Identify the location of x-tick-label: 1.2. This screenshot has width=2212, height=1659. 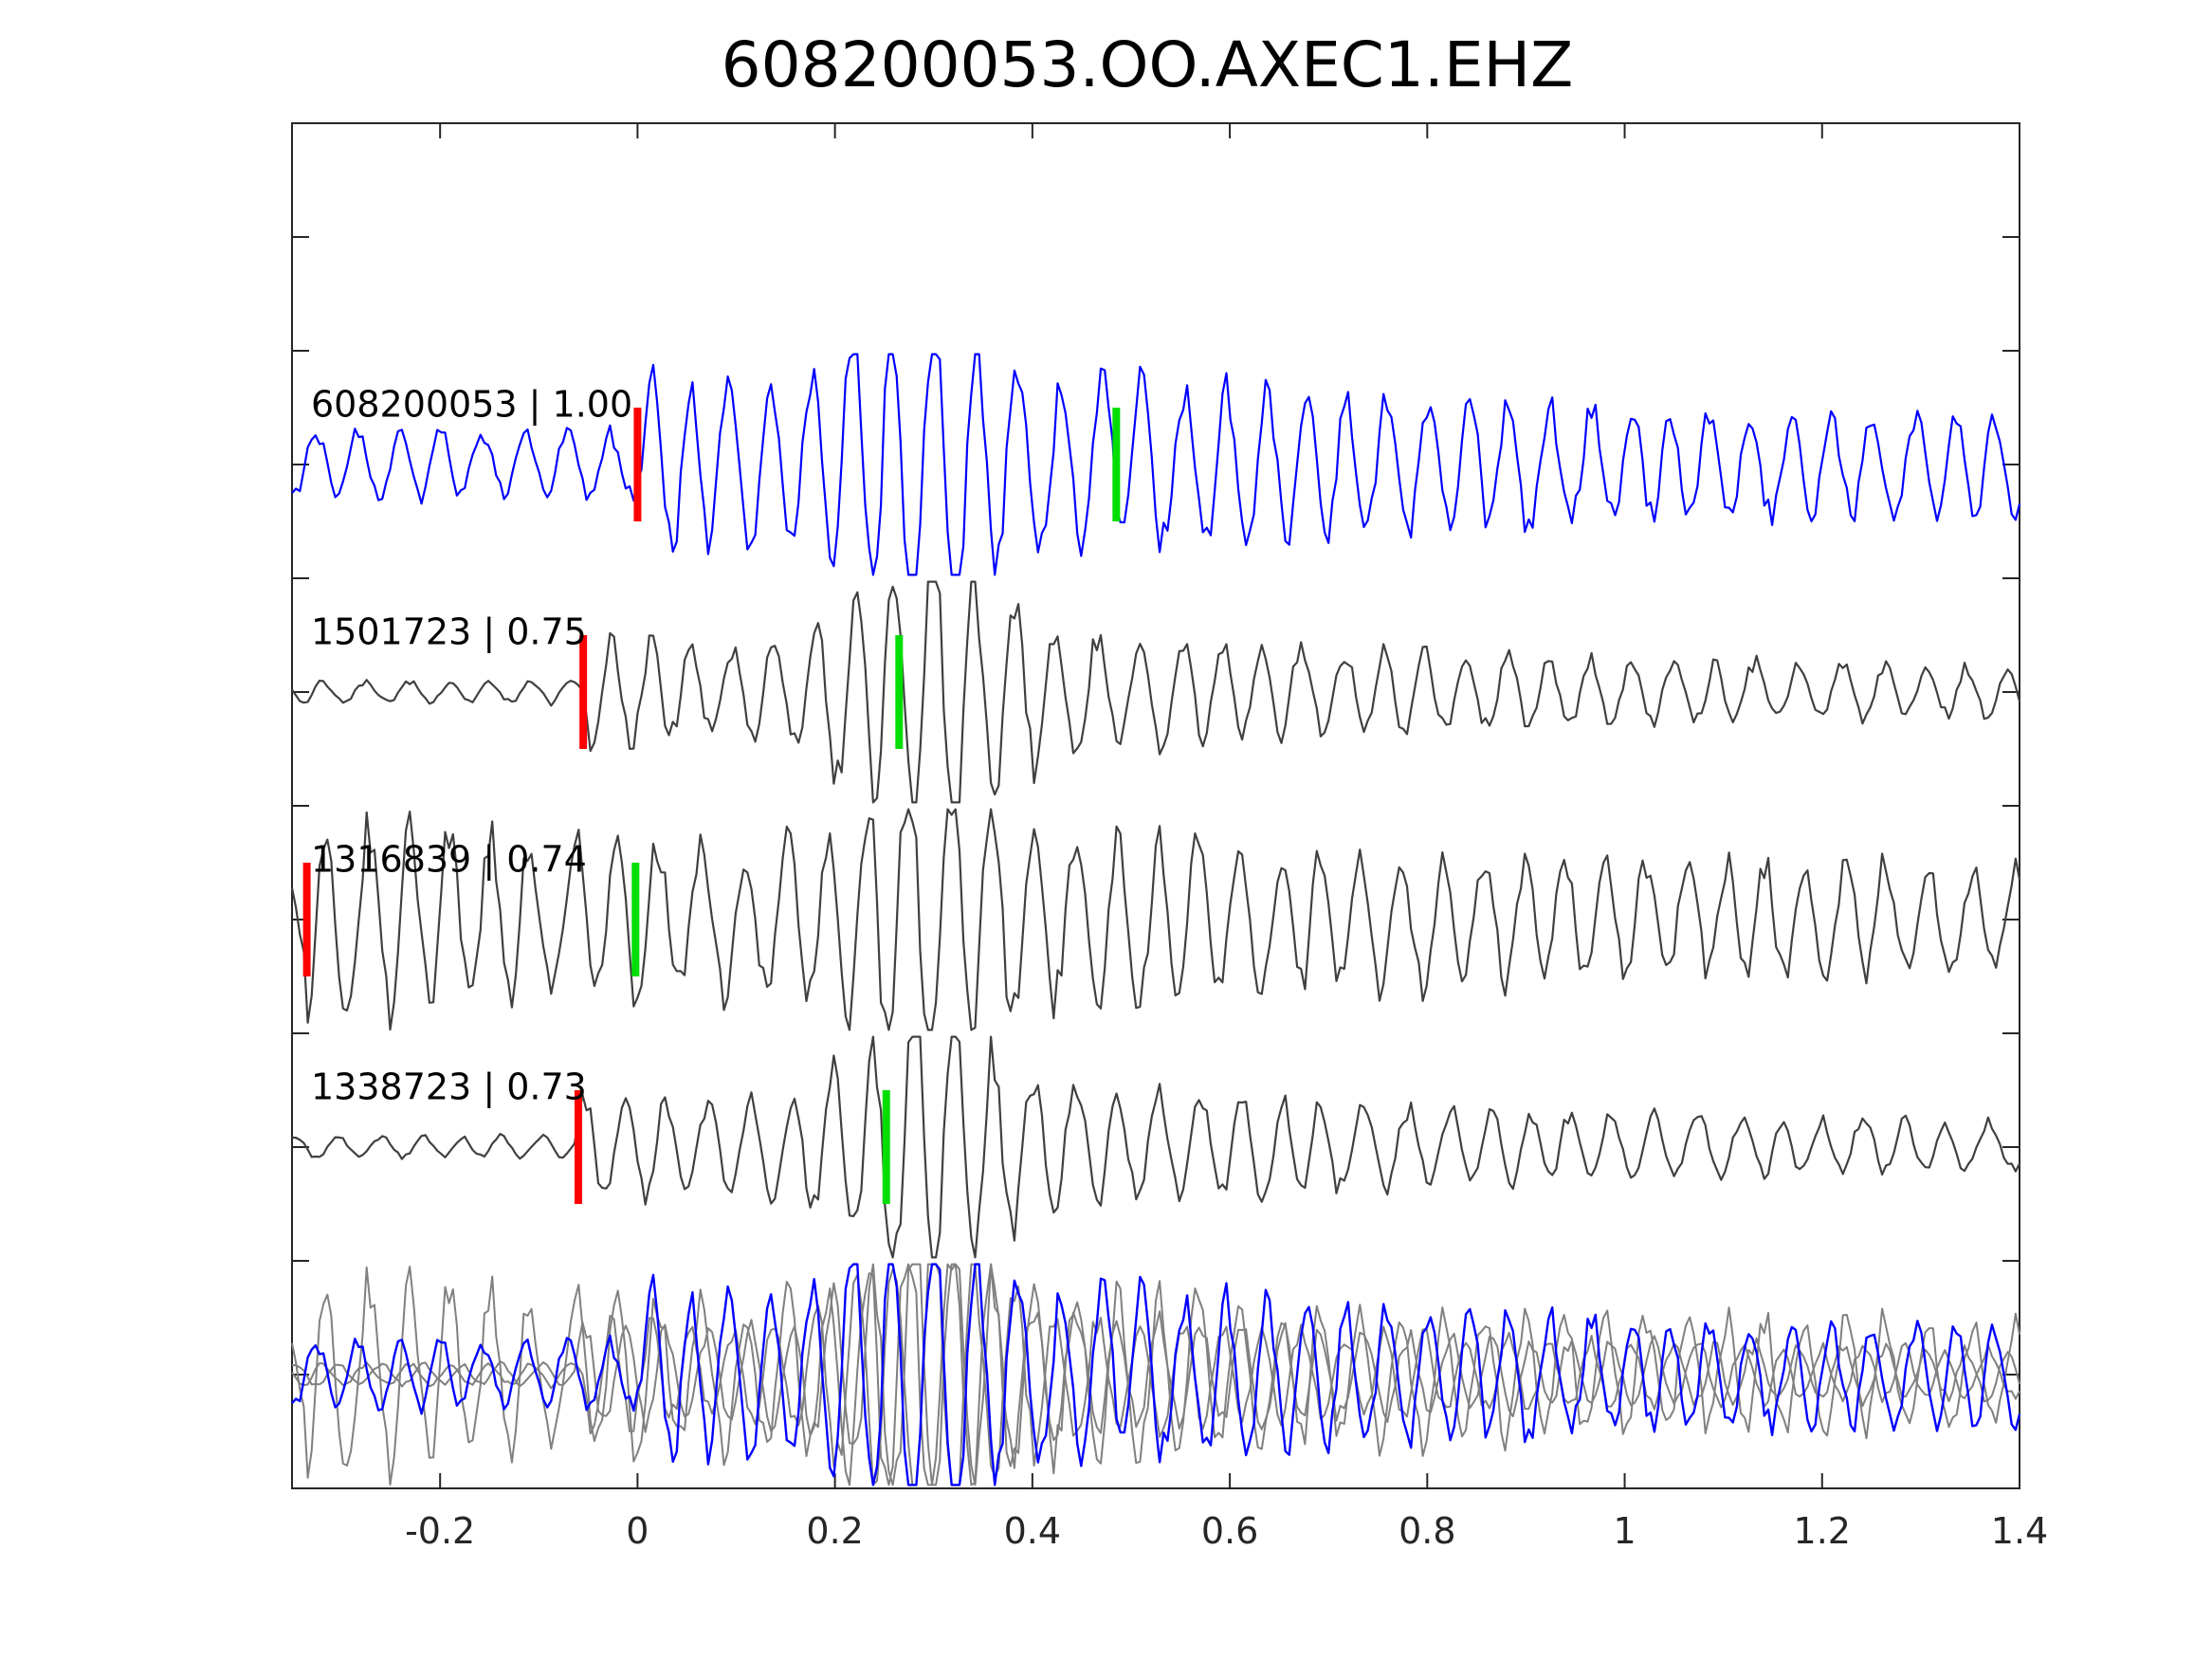
(1822, 1531).